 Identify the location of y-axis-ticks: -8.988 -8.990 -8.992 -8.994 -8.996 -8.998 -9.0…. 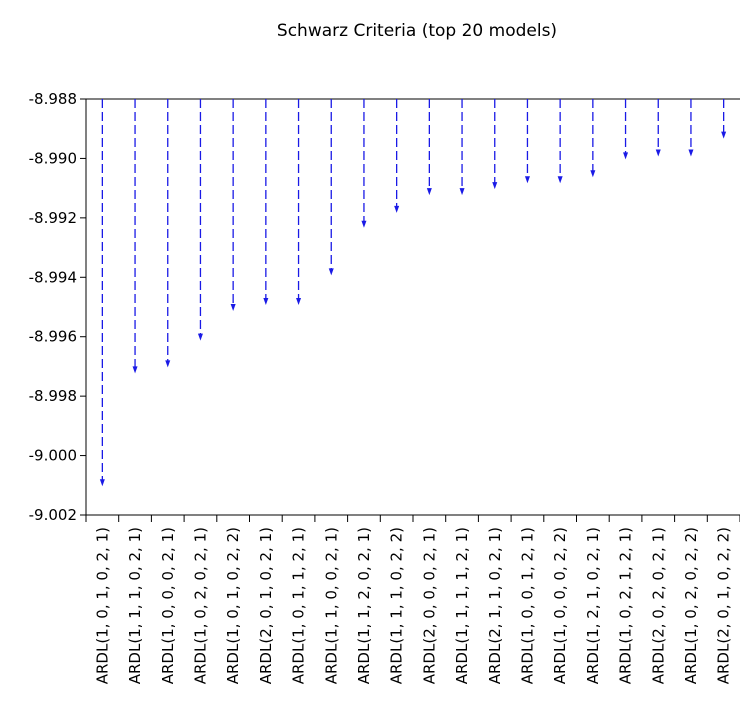
(57, 307).